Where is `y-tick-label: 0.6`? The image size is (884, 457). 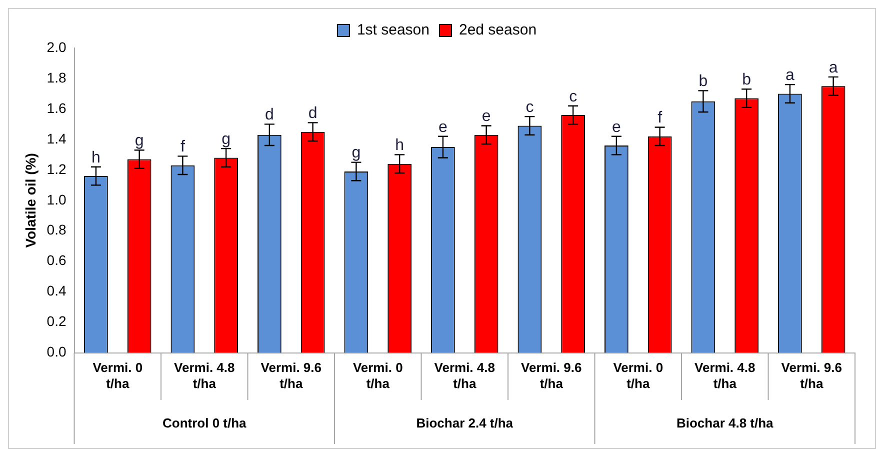
y-tick-label: 0.6 is located at coordinates (56, 260).